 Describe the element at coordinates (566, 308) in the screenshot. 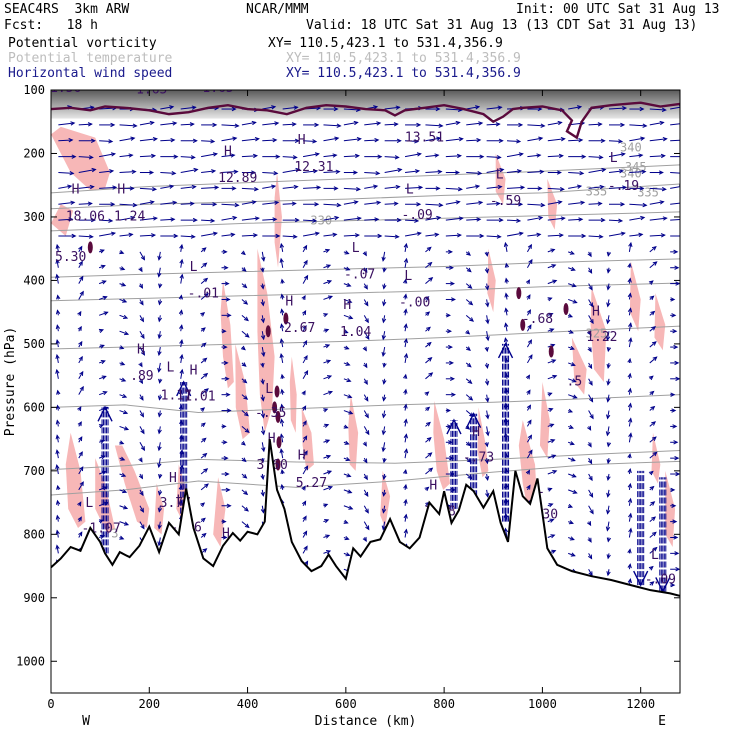

I see `pv-blob` at that location.